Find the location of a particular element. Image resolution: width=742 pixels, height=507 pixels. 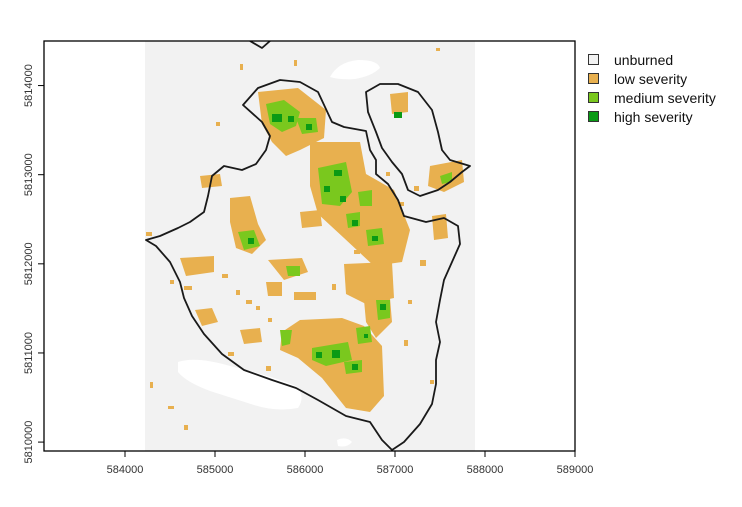

y-axis: 5810000 5811000 5812000 5813000 5814000 is located at coordinates (34, 264).